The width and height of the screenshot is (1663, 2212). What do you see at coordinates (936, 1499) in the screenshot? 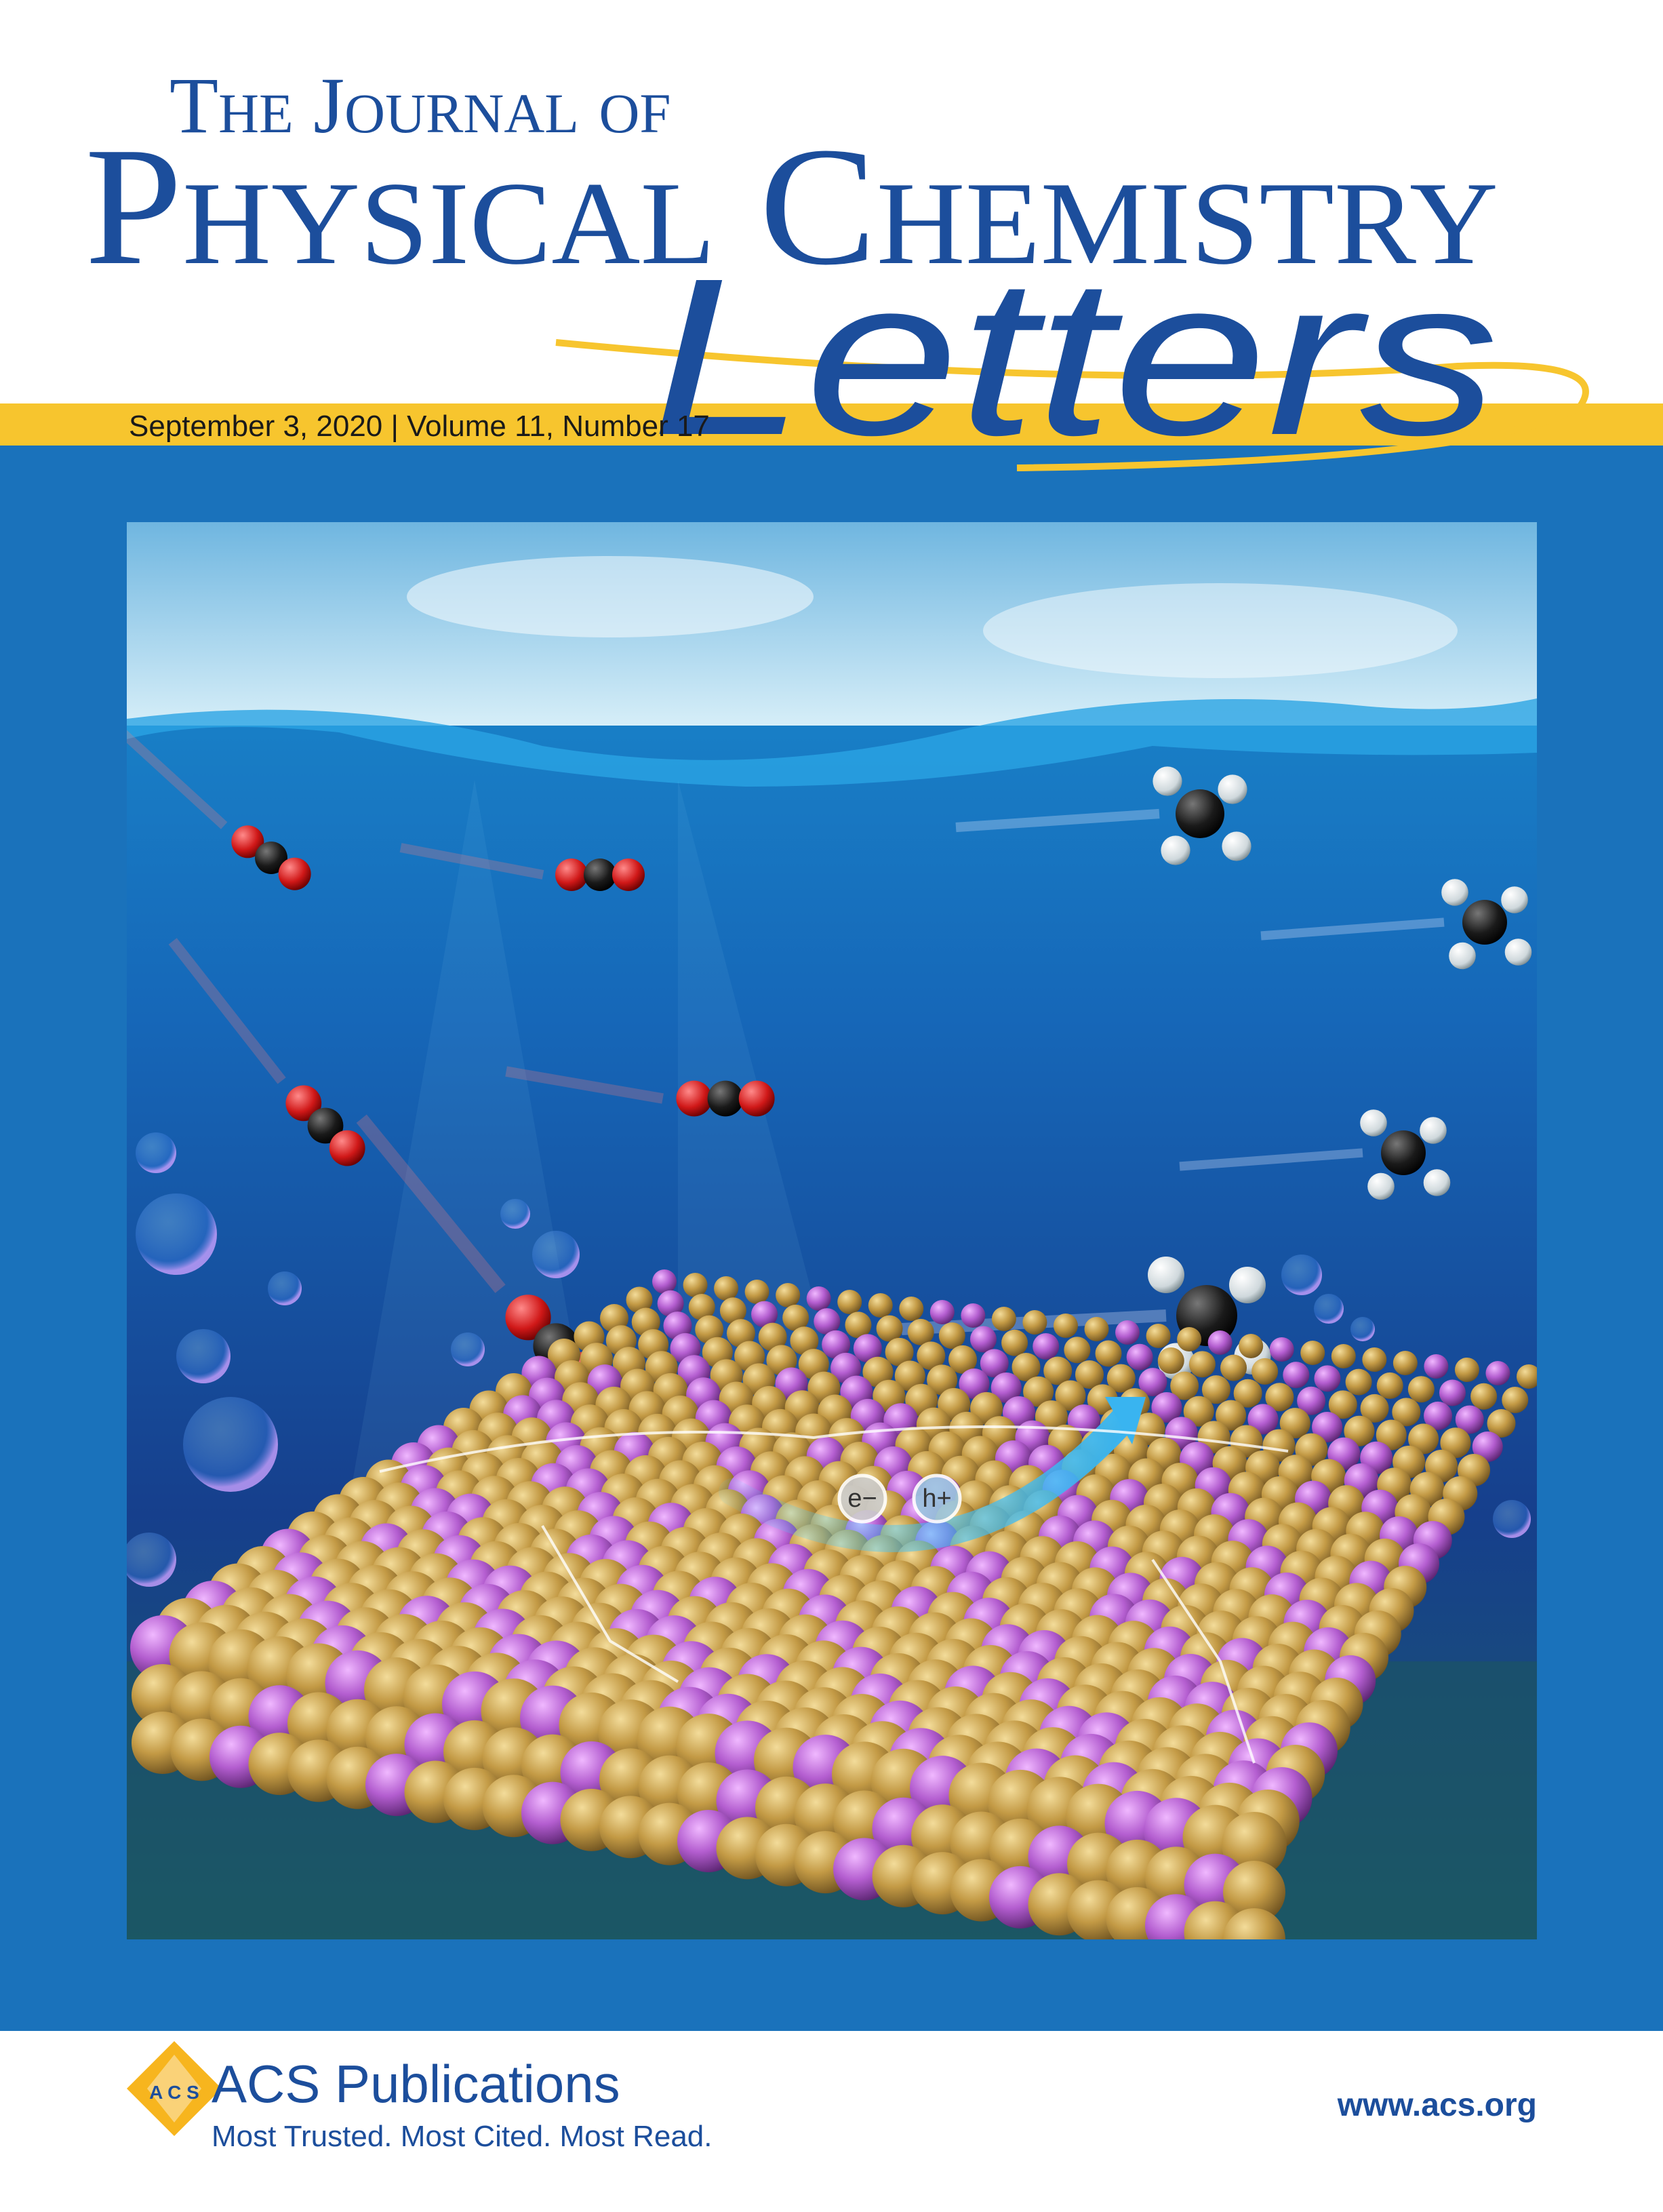
I see `hole-label: h+` at bounding box center [936, 1499].